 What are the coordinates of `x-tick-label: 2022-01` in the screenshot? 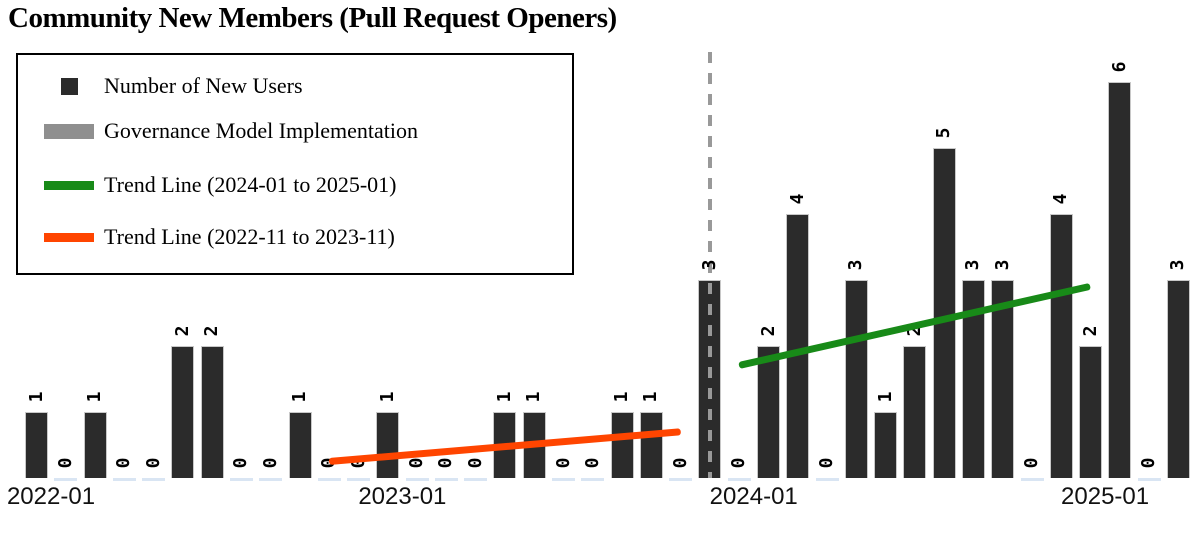 It's located at (51, 496).